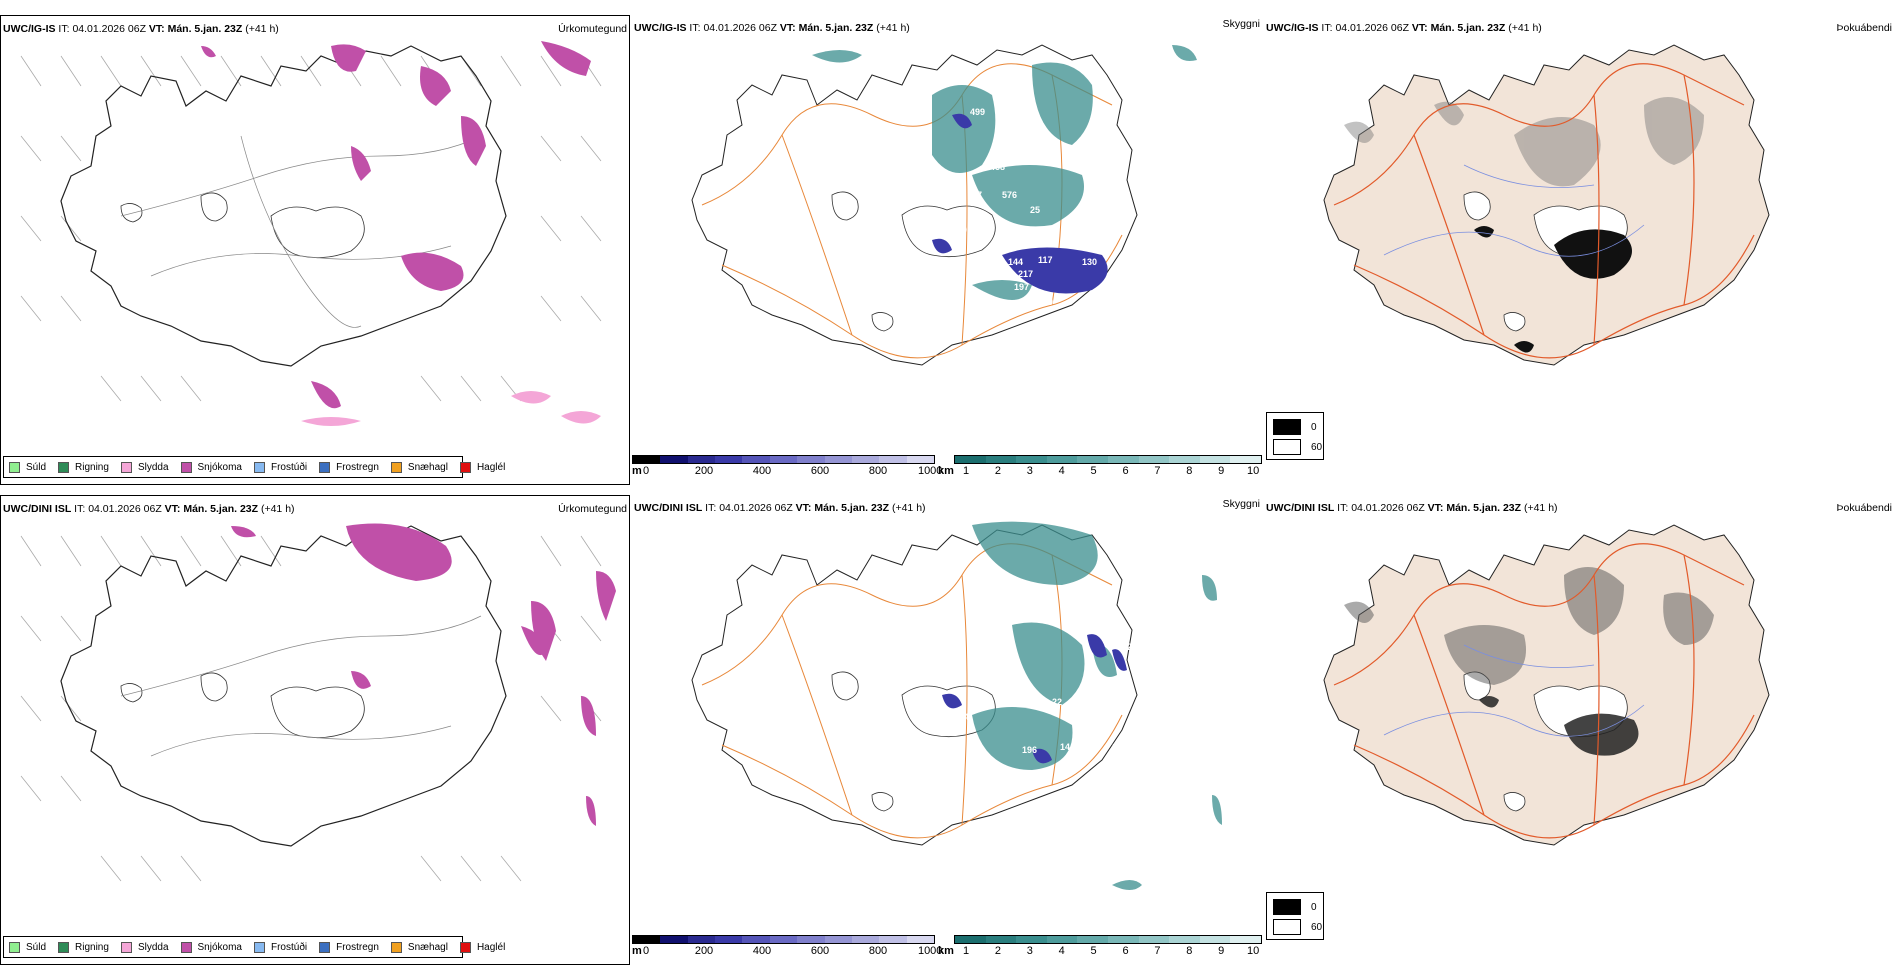 This screenshot has width=1900, height=965. What do you see at coordinates (1045, 260) in the screenshot?
I see `vis-label: 117` at bounding box center [1045, 260].